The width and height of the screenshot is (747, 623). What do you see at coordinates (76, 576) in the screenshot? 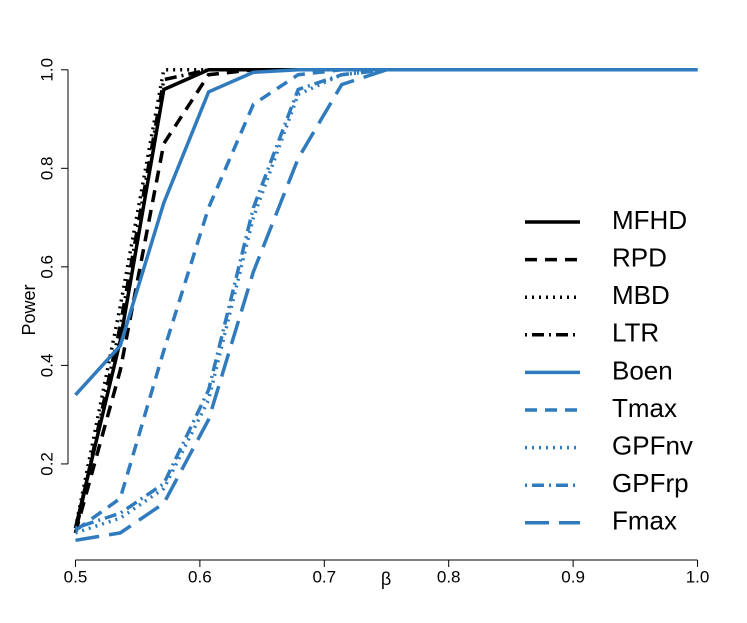
I see `x-tick-label: 0.5` at bounding box center [76, 576].